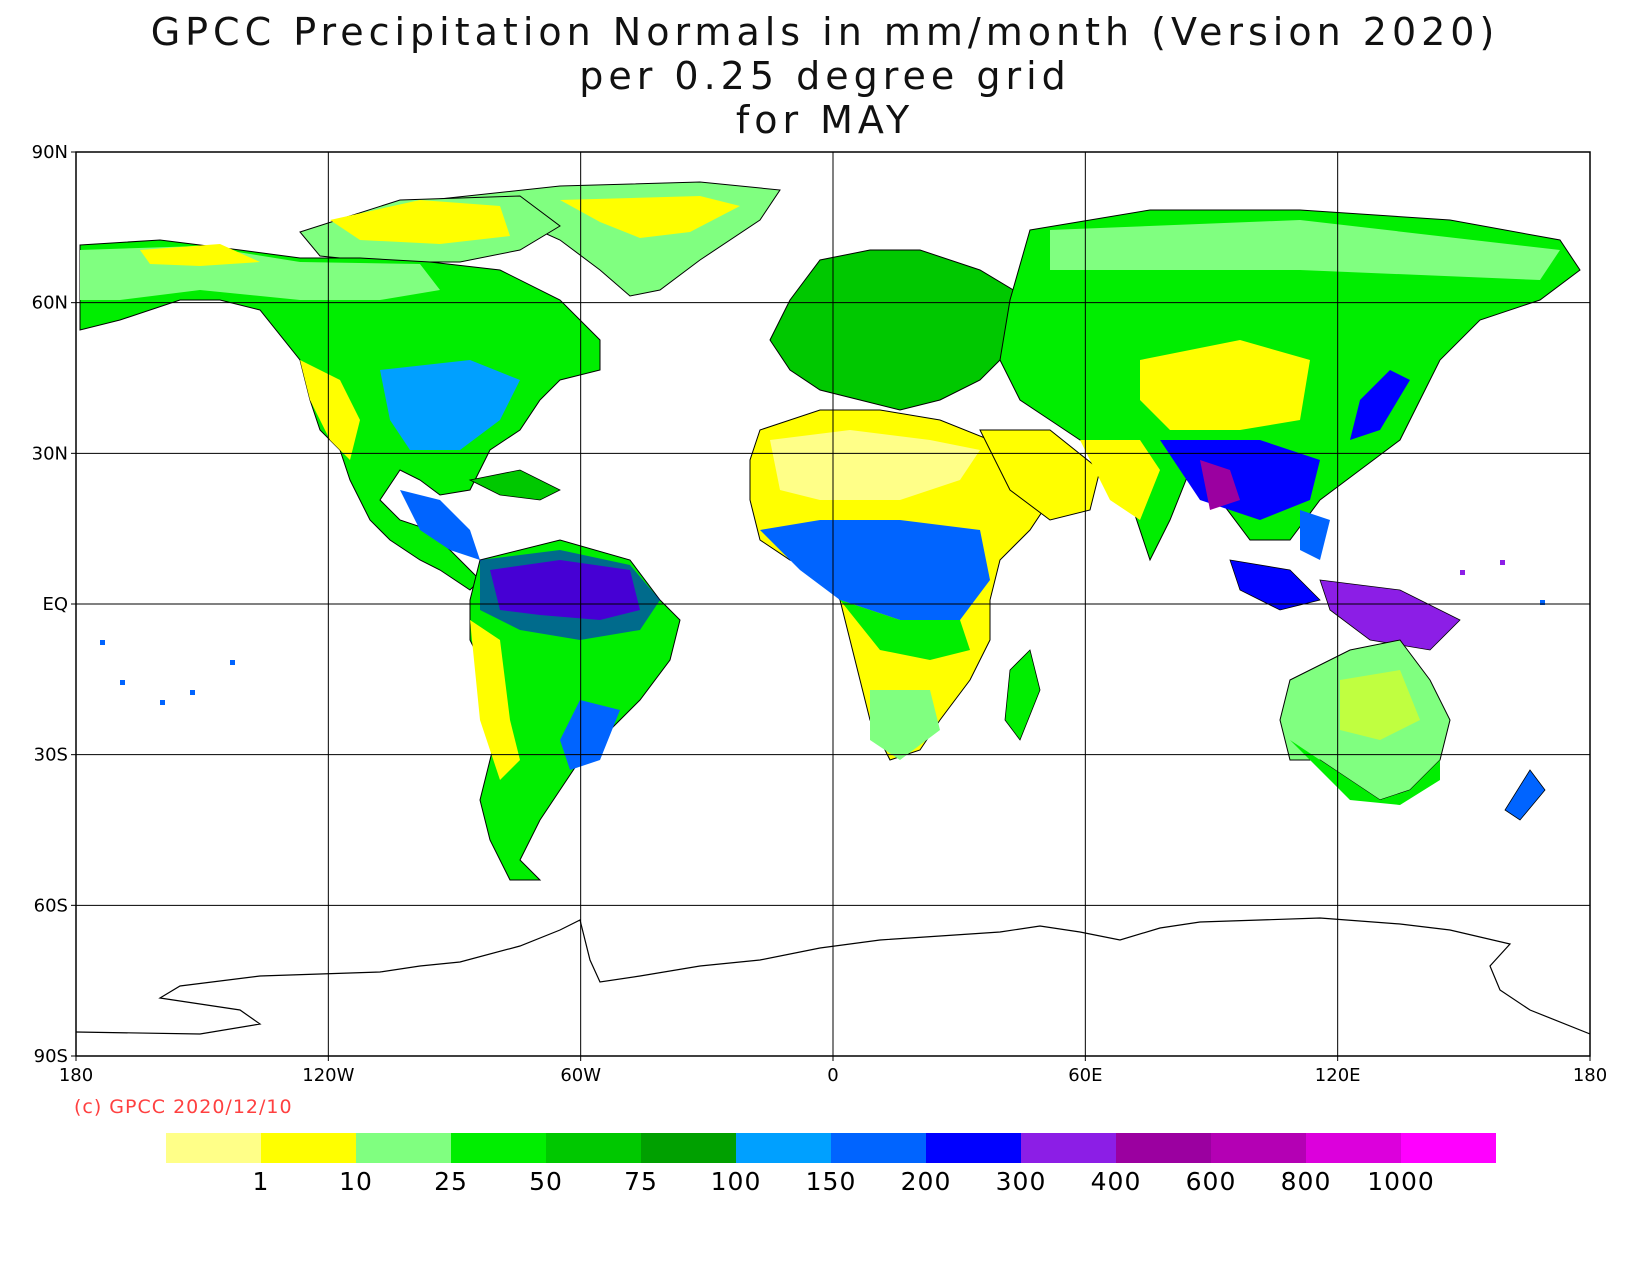  Describe the element at coordinates (822, 632) in the screenshot. I see `pacific-islands` at that location.